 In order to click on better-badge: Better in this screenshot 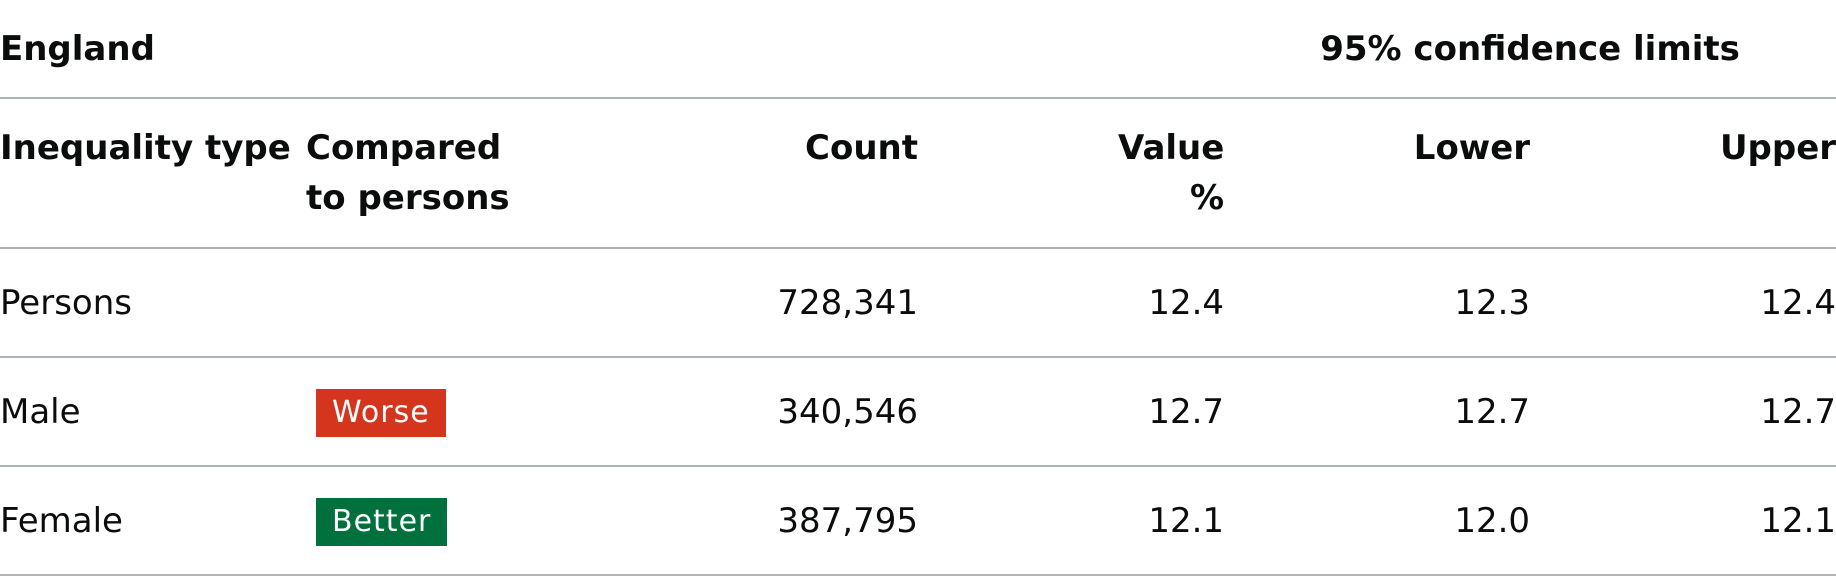, I will do `click(382, 521)`.